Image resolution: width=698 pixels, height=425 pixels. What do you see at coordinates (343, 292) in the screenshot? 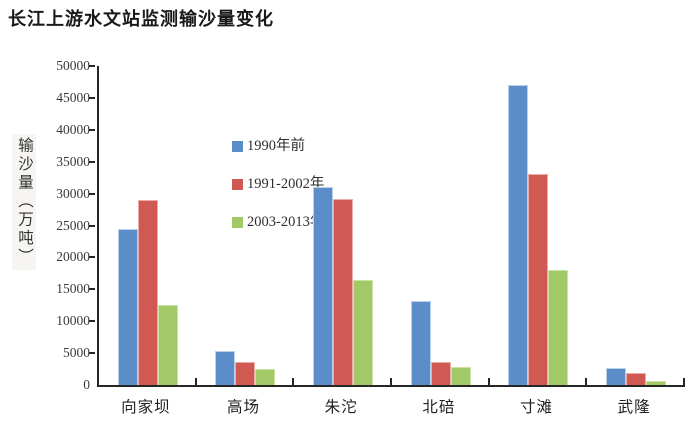
I see `bar-1991-2002年-朱沱` at bounding box center [343, 292].